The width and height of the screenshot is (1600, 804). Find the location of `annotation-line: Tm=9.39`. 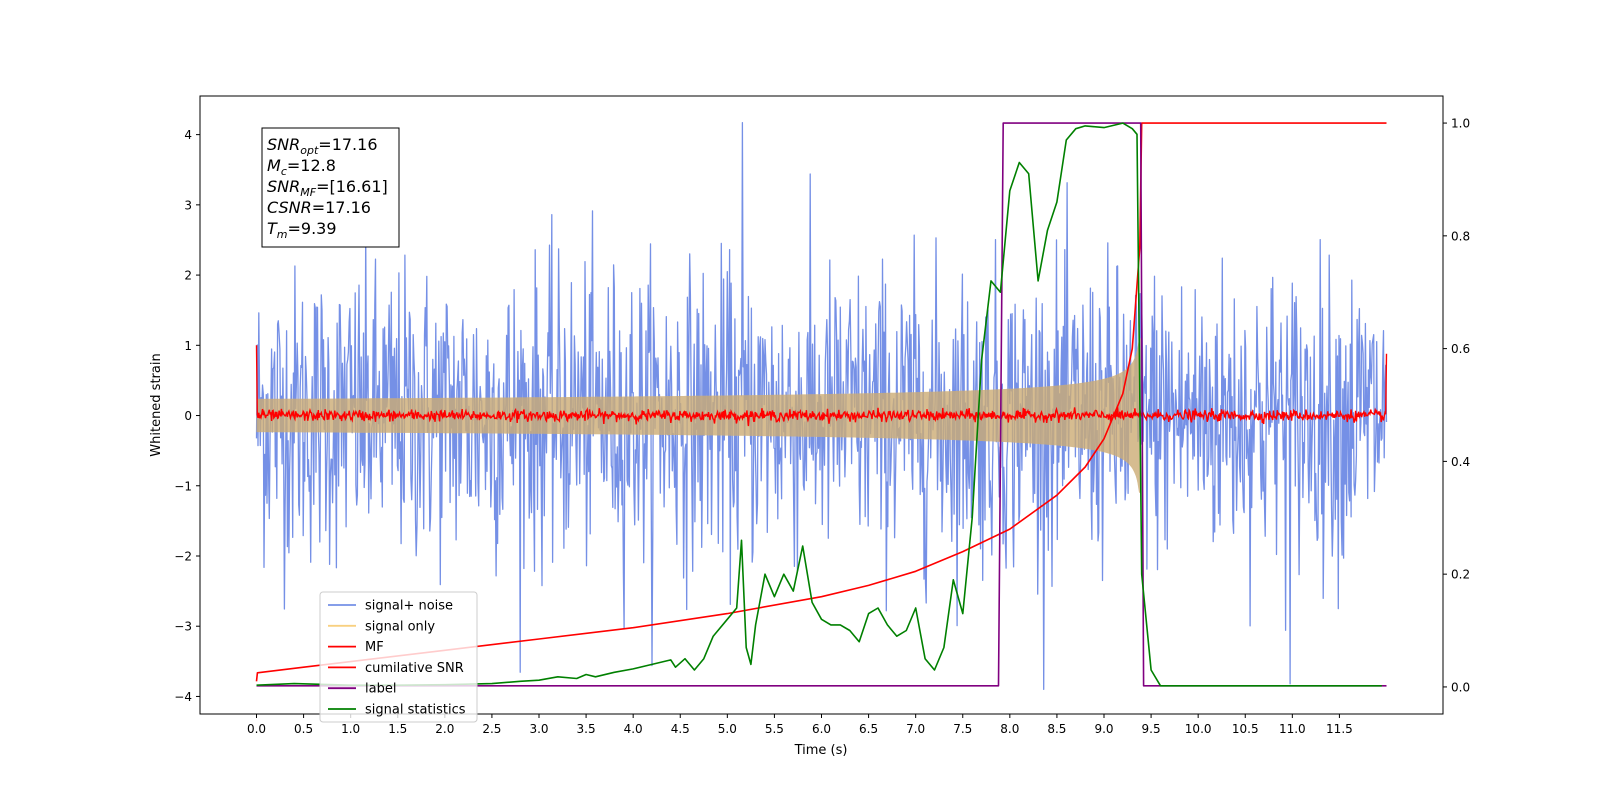

annotation-line: Tm=9.39 is located at coordinates (302, 230).